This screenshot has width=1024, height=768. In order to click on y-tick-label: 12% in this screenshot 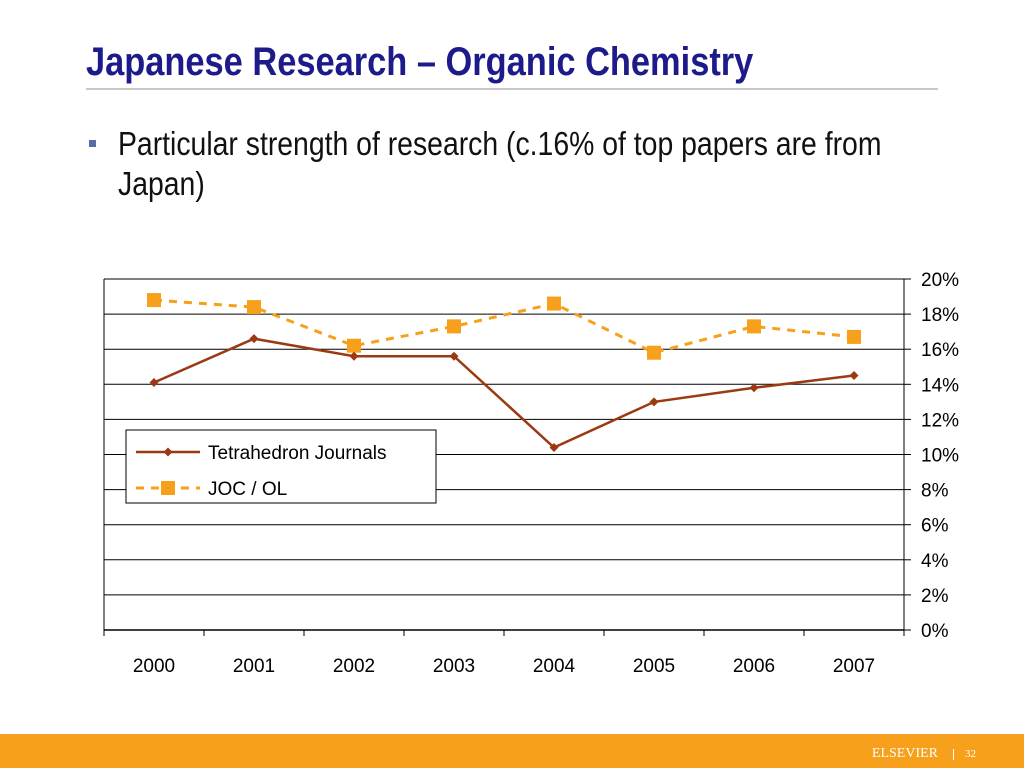, I will do `click(940, 420)`.